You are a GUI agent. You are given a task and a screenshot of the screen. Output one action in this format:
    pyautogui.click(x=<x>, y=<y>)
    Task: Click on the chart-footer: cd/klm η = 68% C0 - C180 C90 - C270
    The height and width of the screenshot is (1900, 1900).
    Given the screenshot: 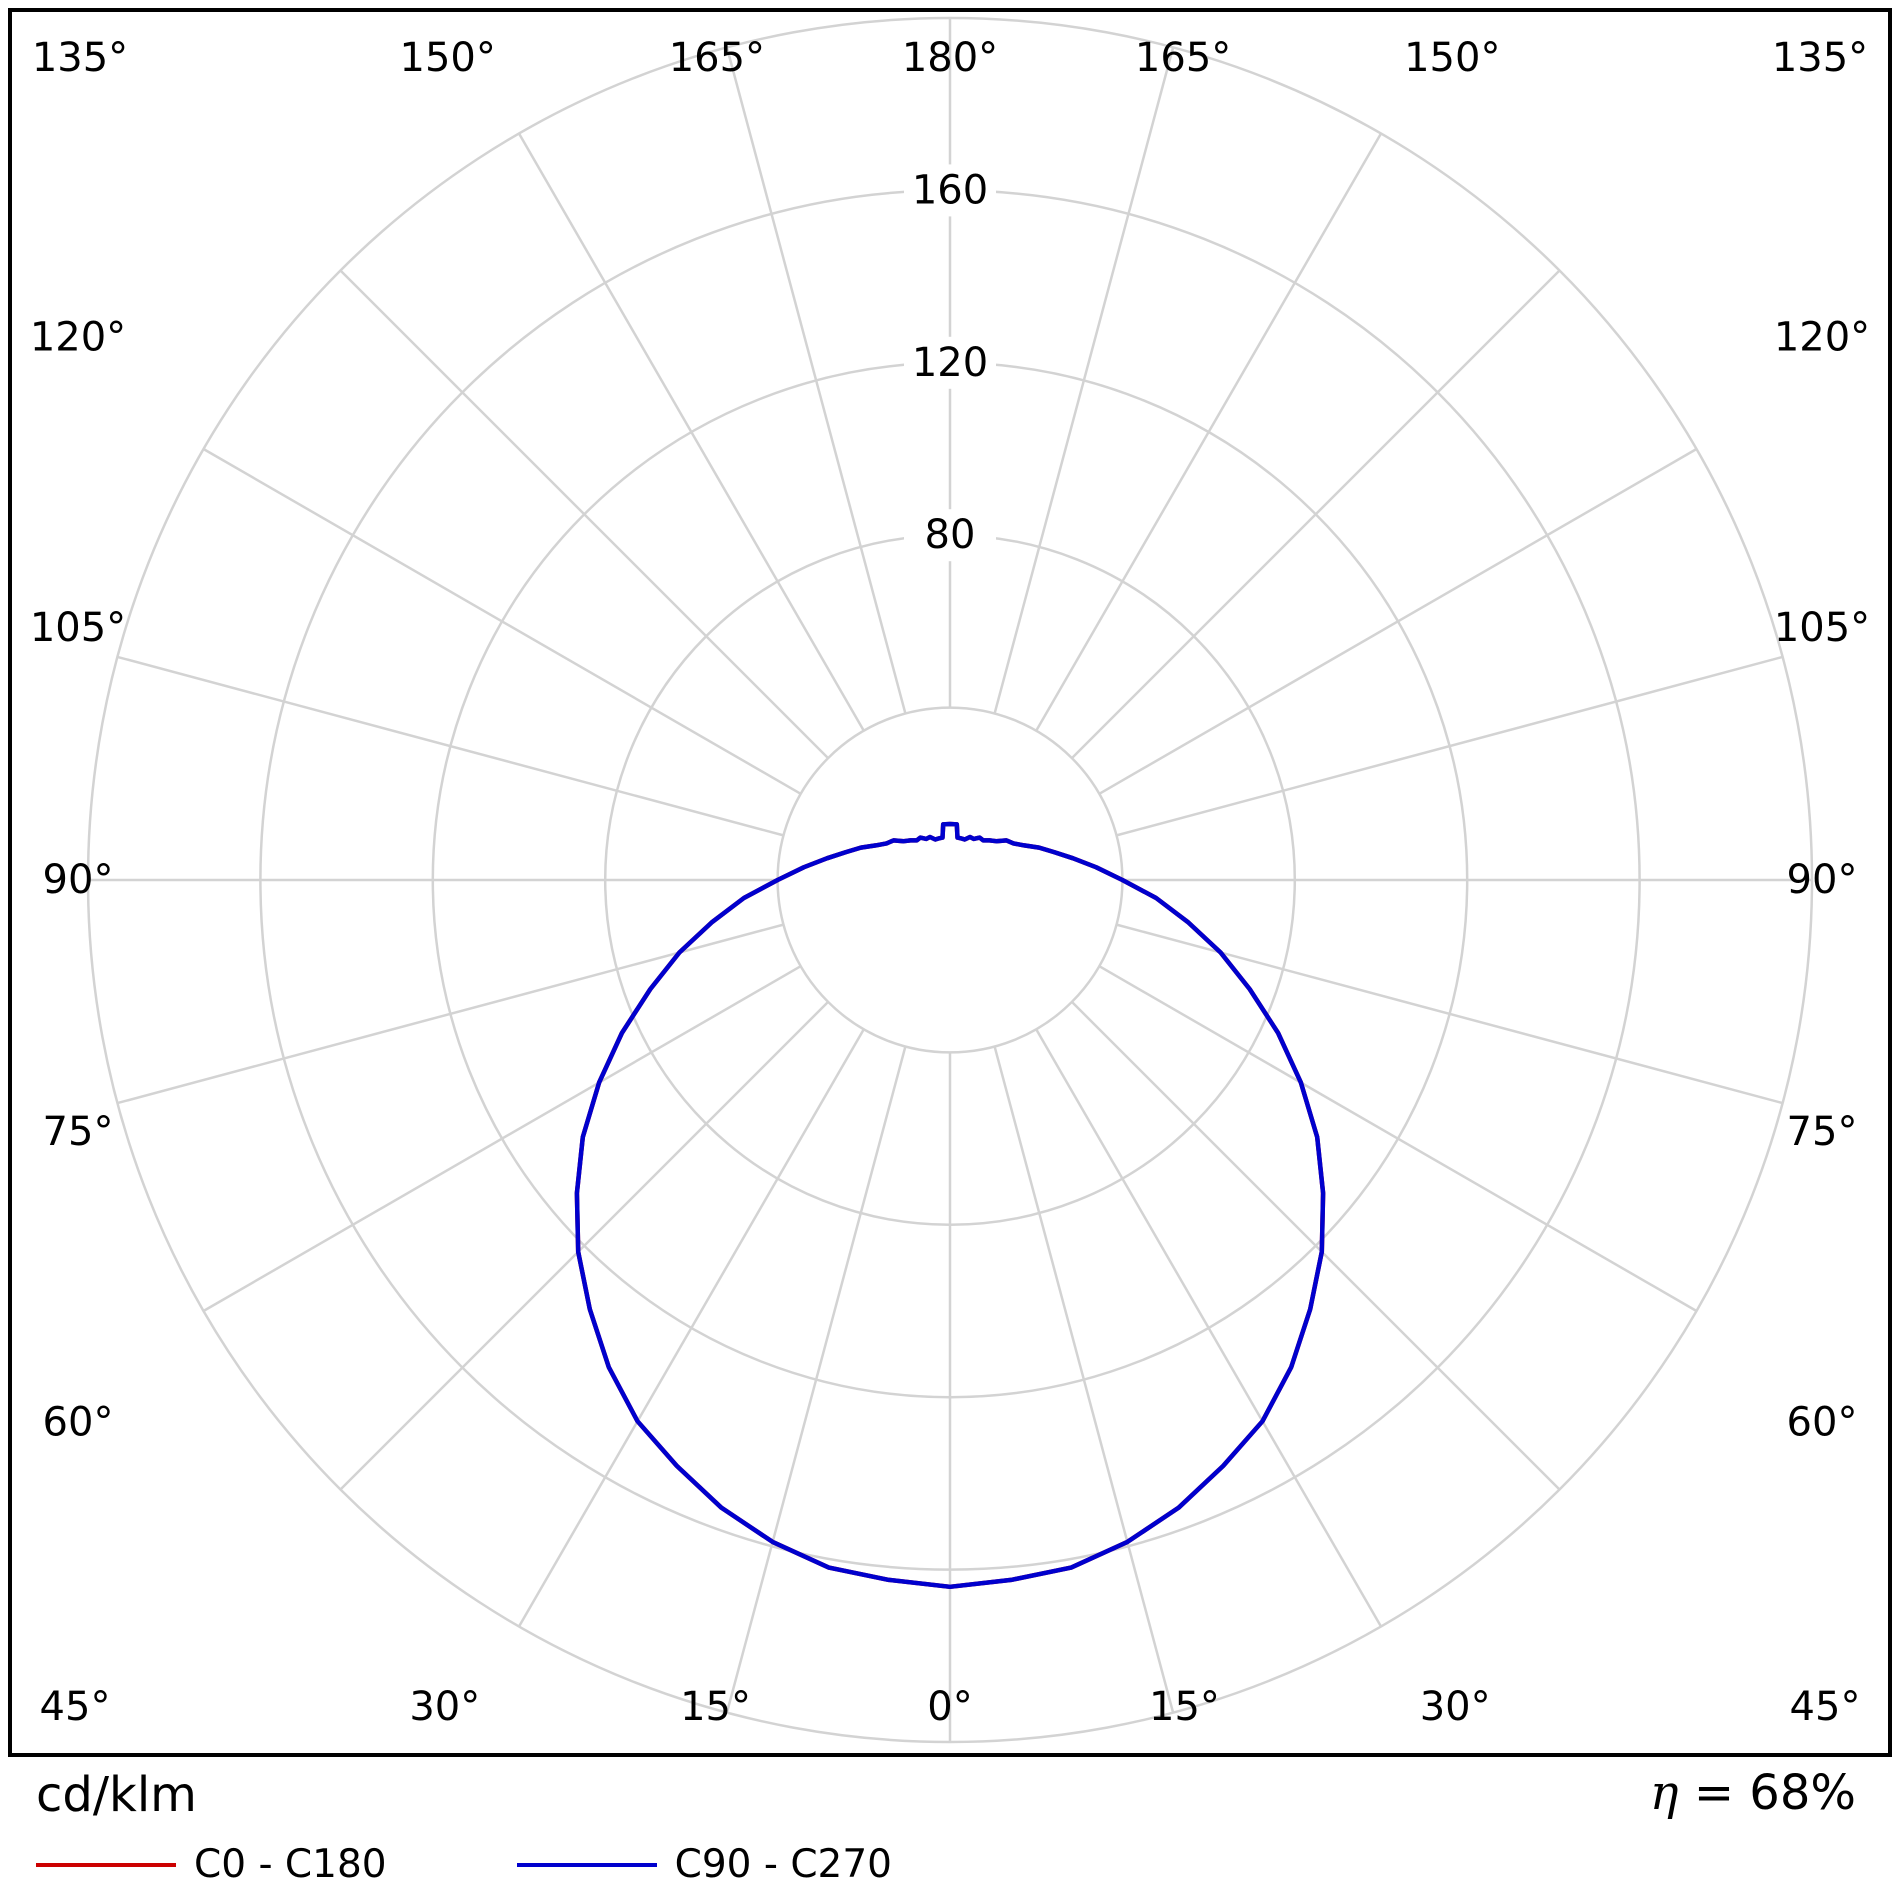 What is the action you would take?
    pyautogui.click(x=950, y=1828)
    